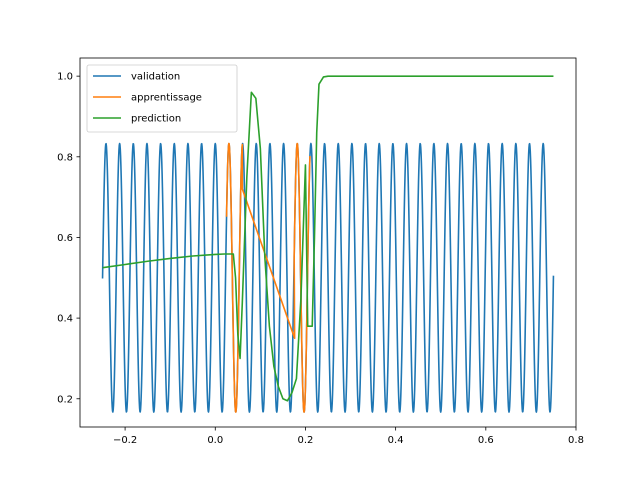  Describe the element at coordinates (125, 440) in the screenshot. I see `x-tick-label: −0.2` at that location.